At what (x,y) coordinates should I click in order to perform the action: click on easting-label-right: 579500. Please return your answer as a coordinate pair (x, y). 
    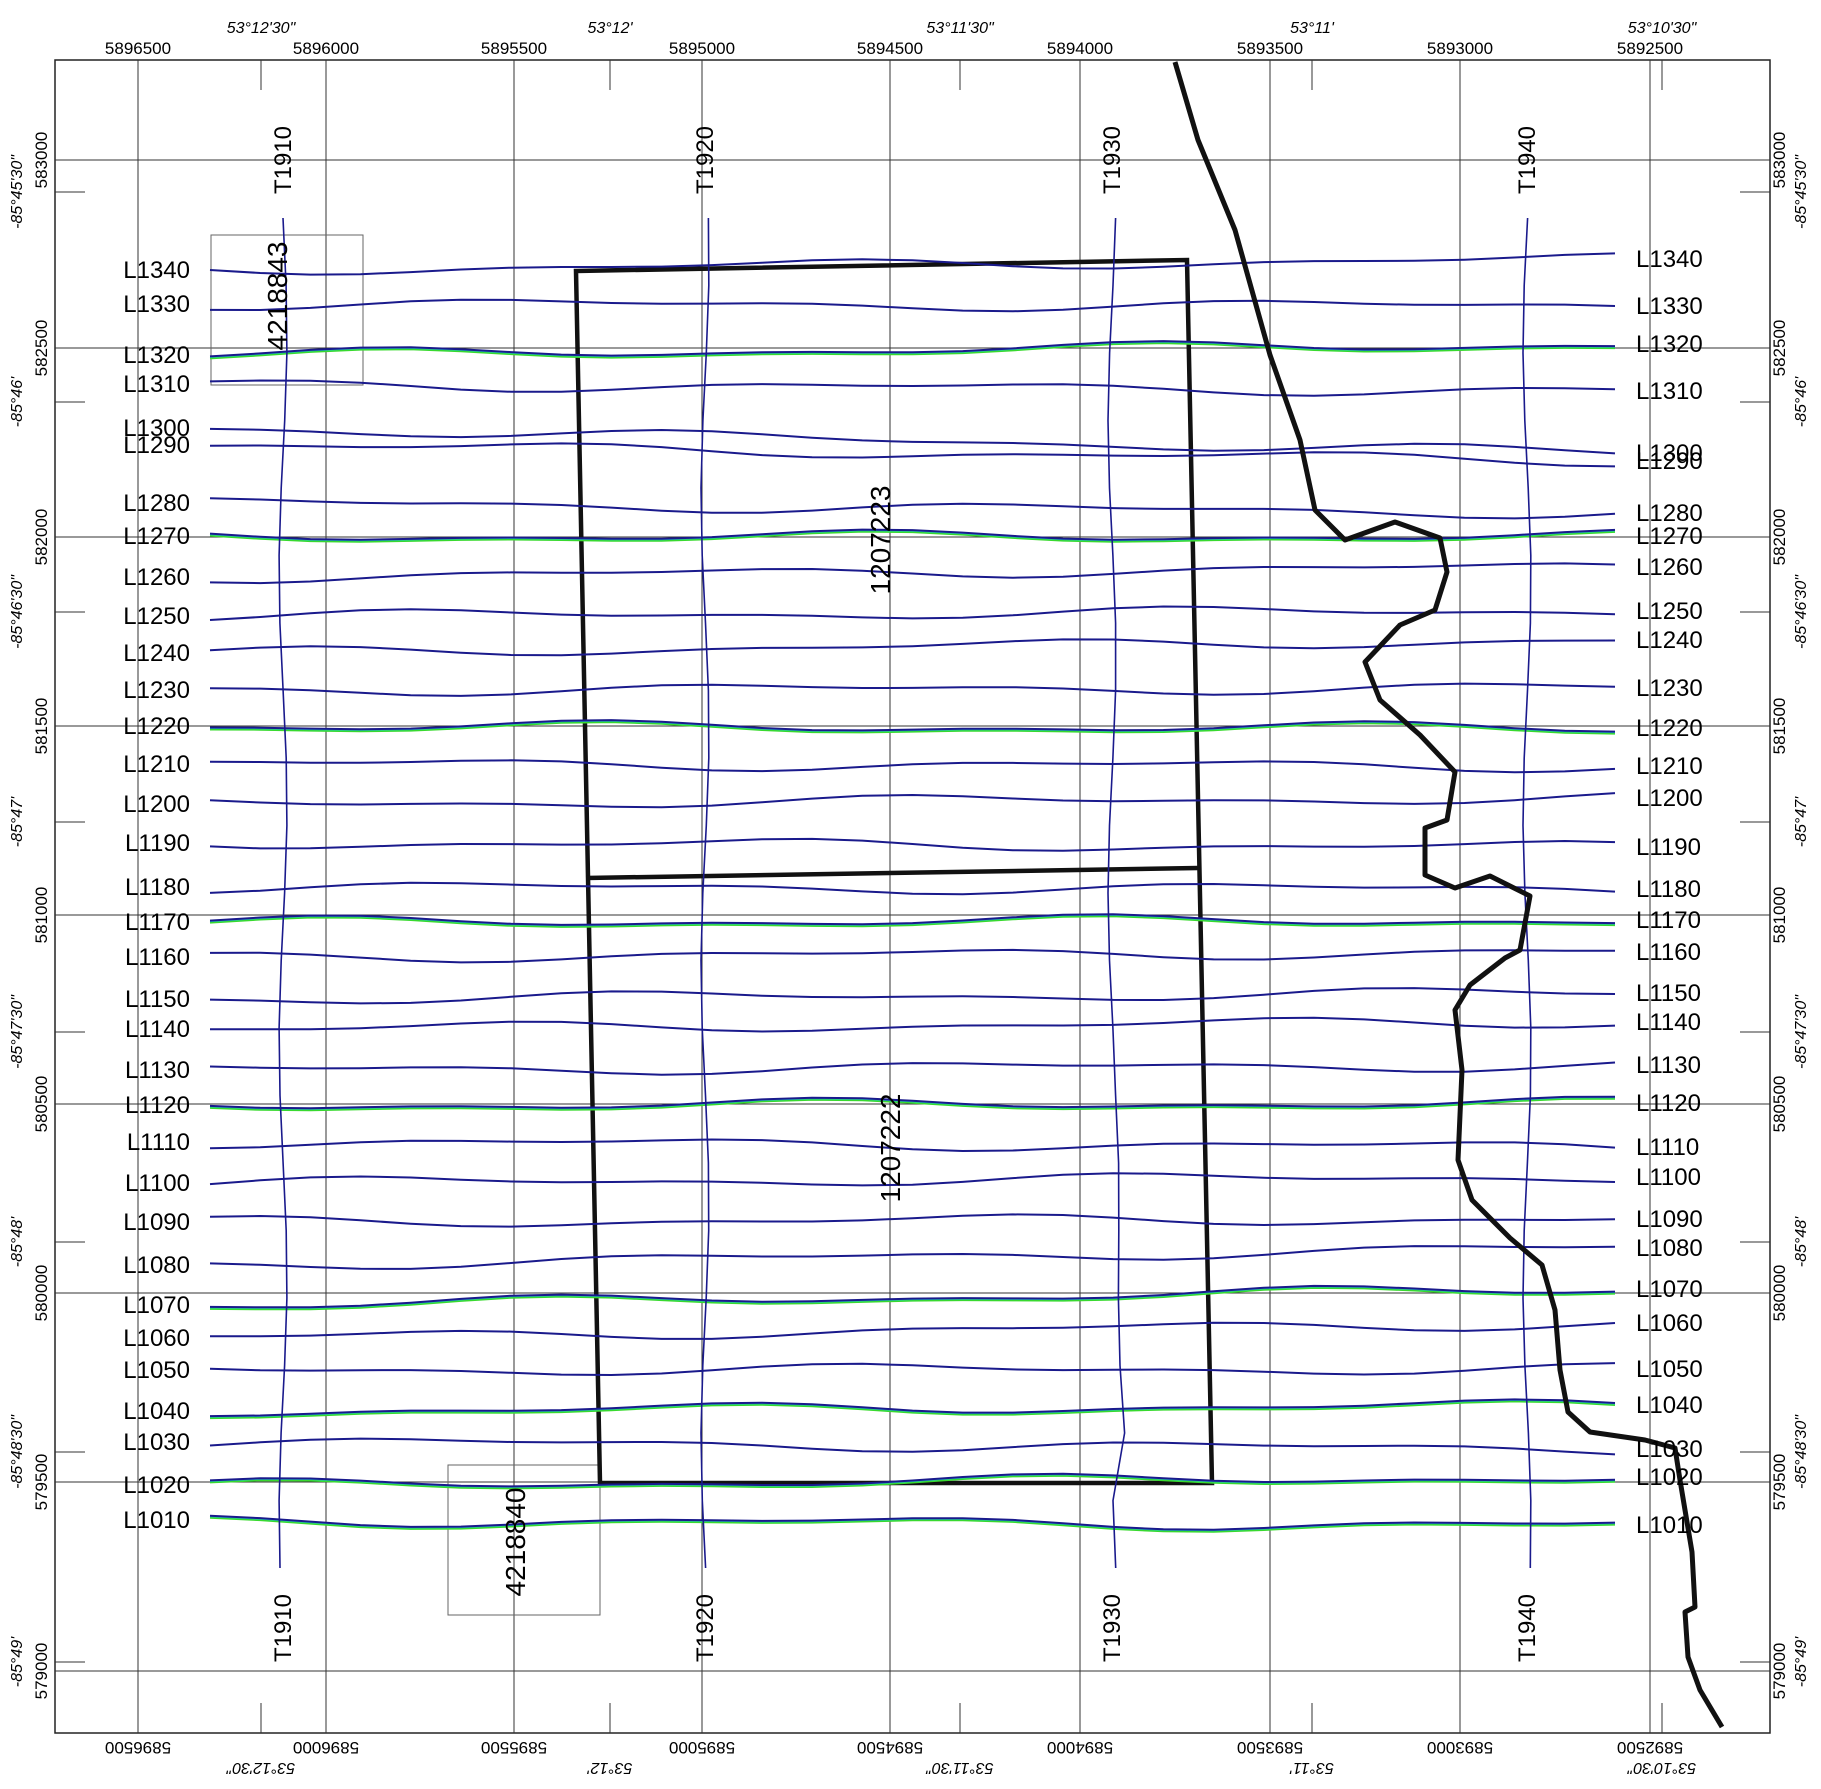
    Looking at the image, I should click on (1779, 1482).